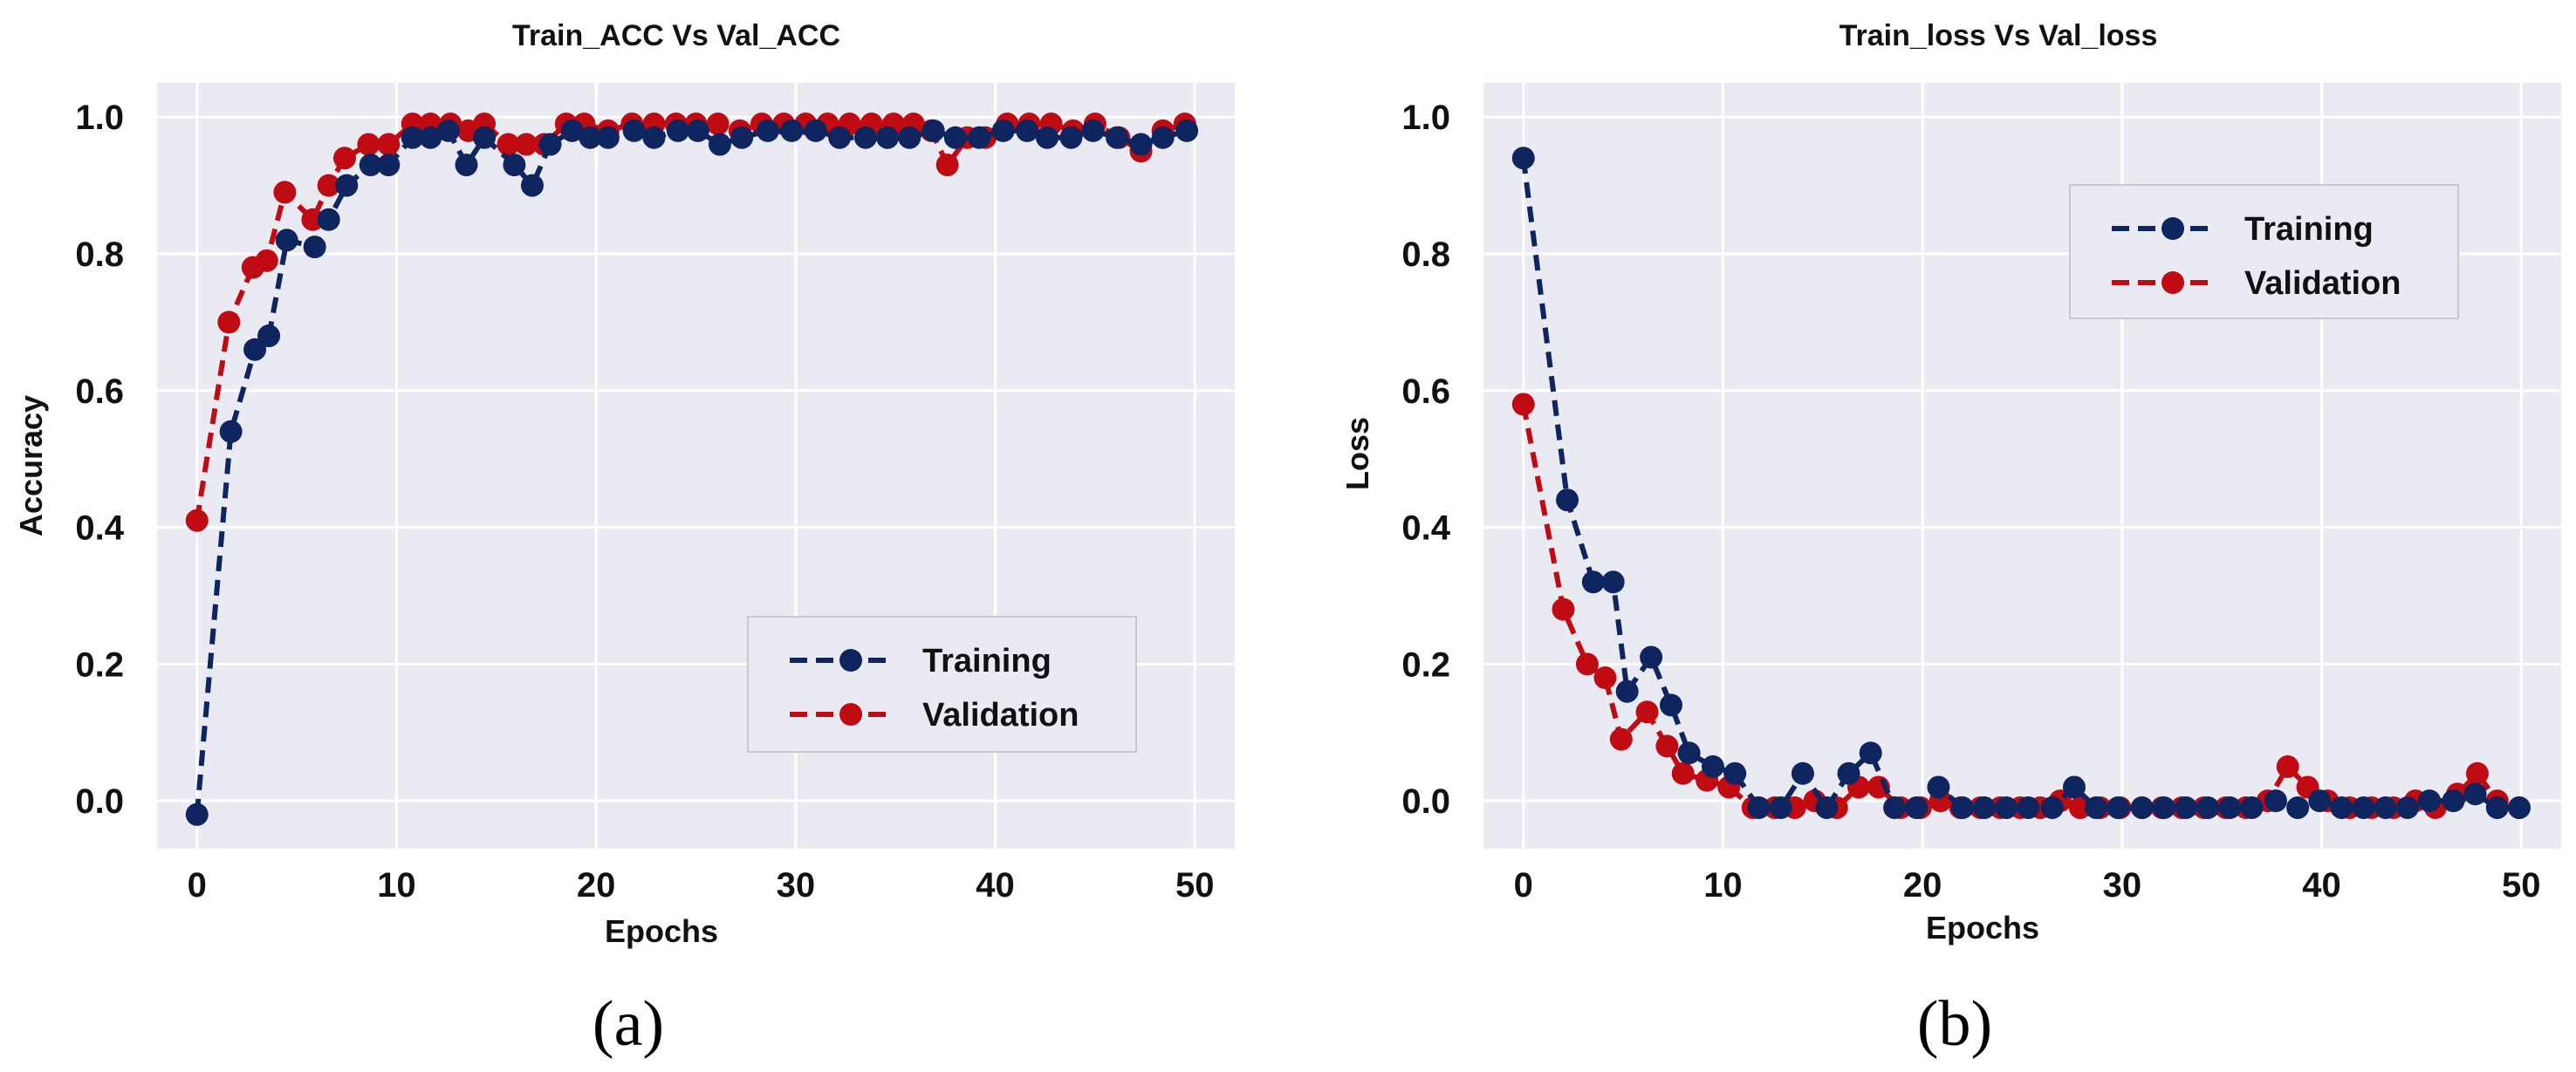 The image size is (2576, 1072). Describe the element at coordinates (796, 885) in the screenshot. I see `x-tick-label: 30` at that location.